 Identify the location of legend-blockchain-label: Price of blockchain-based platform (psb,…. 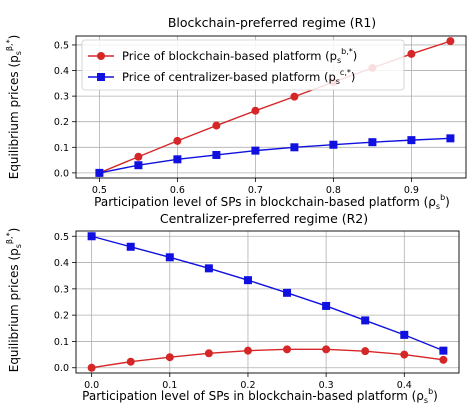
(239, 56).